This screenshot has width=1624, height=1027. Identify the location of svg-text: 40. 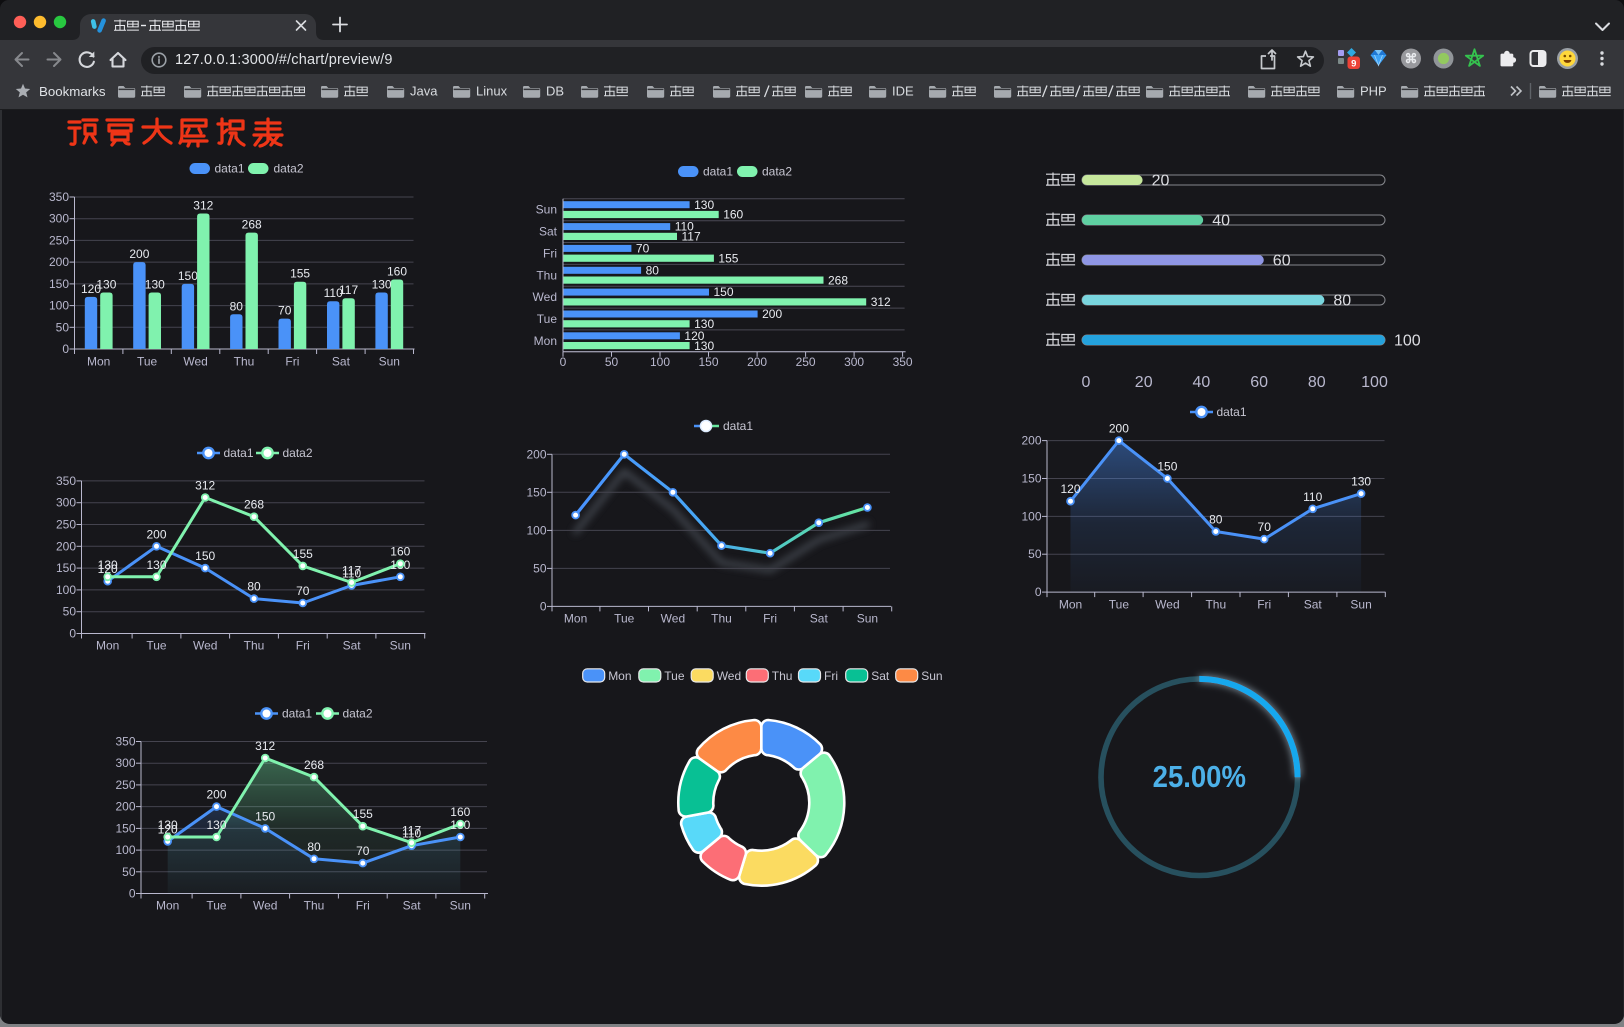
(1221, 221).